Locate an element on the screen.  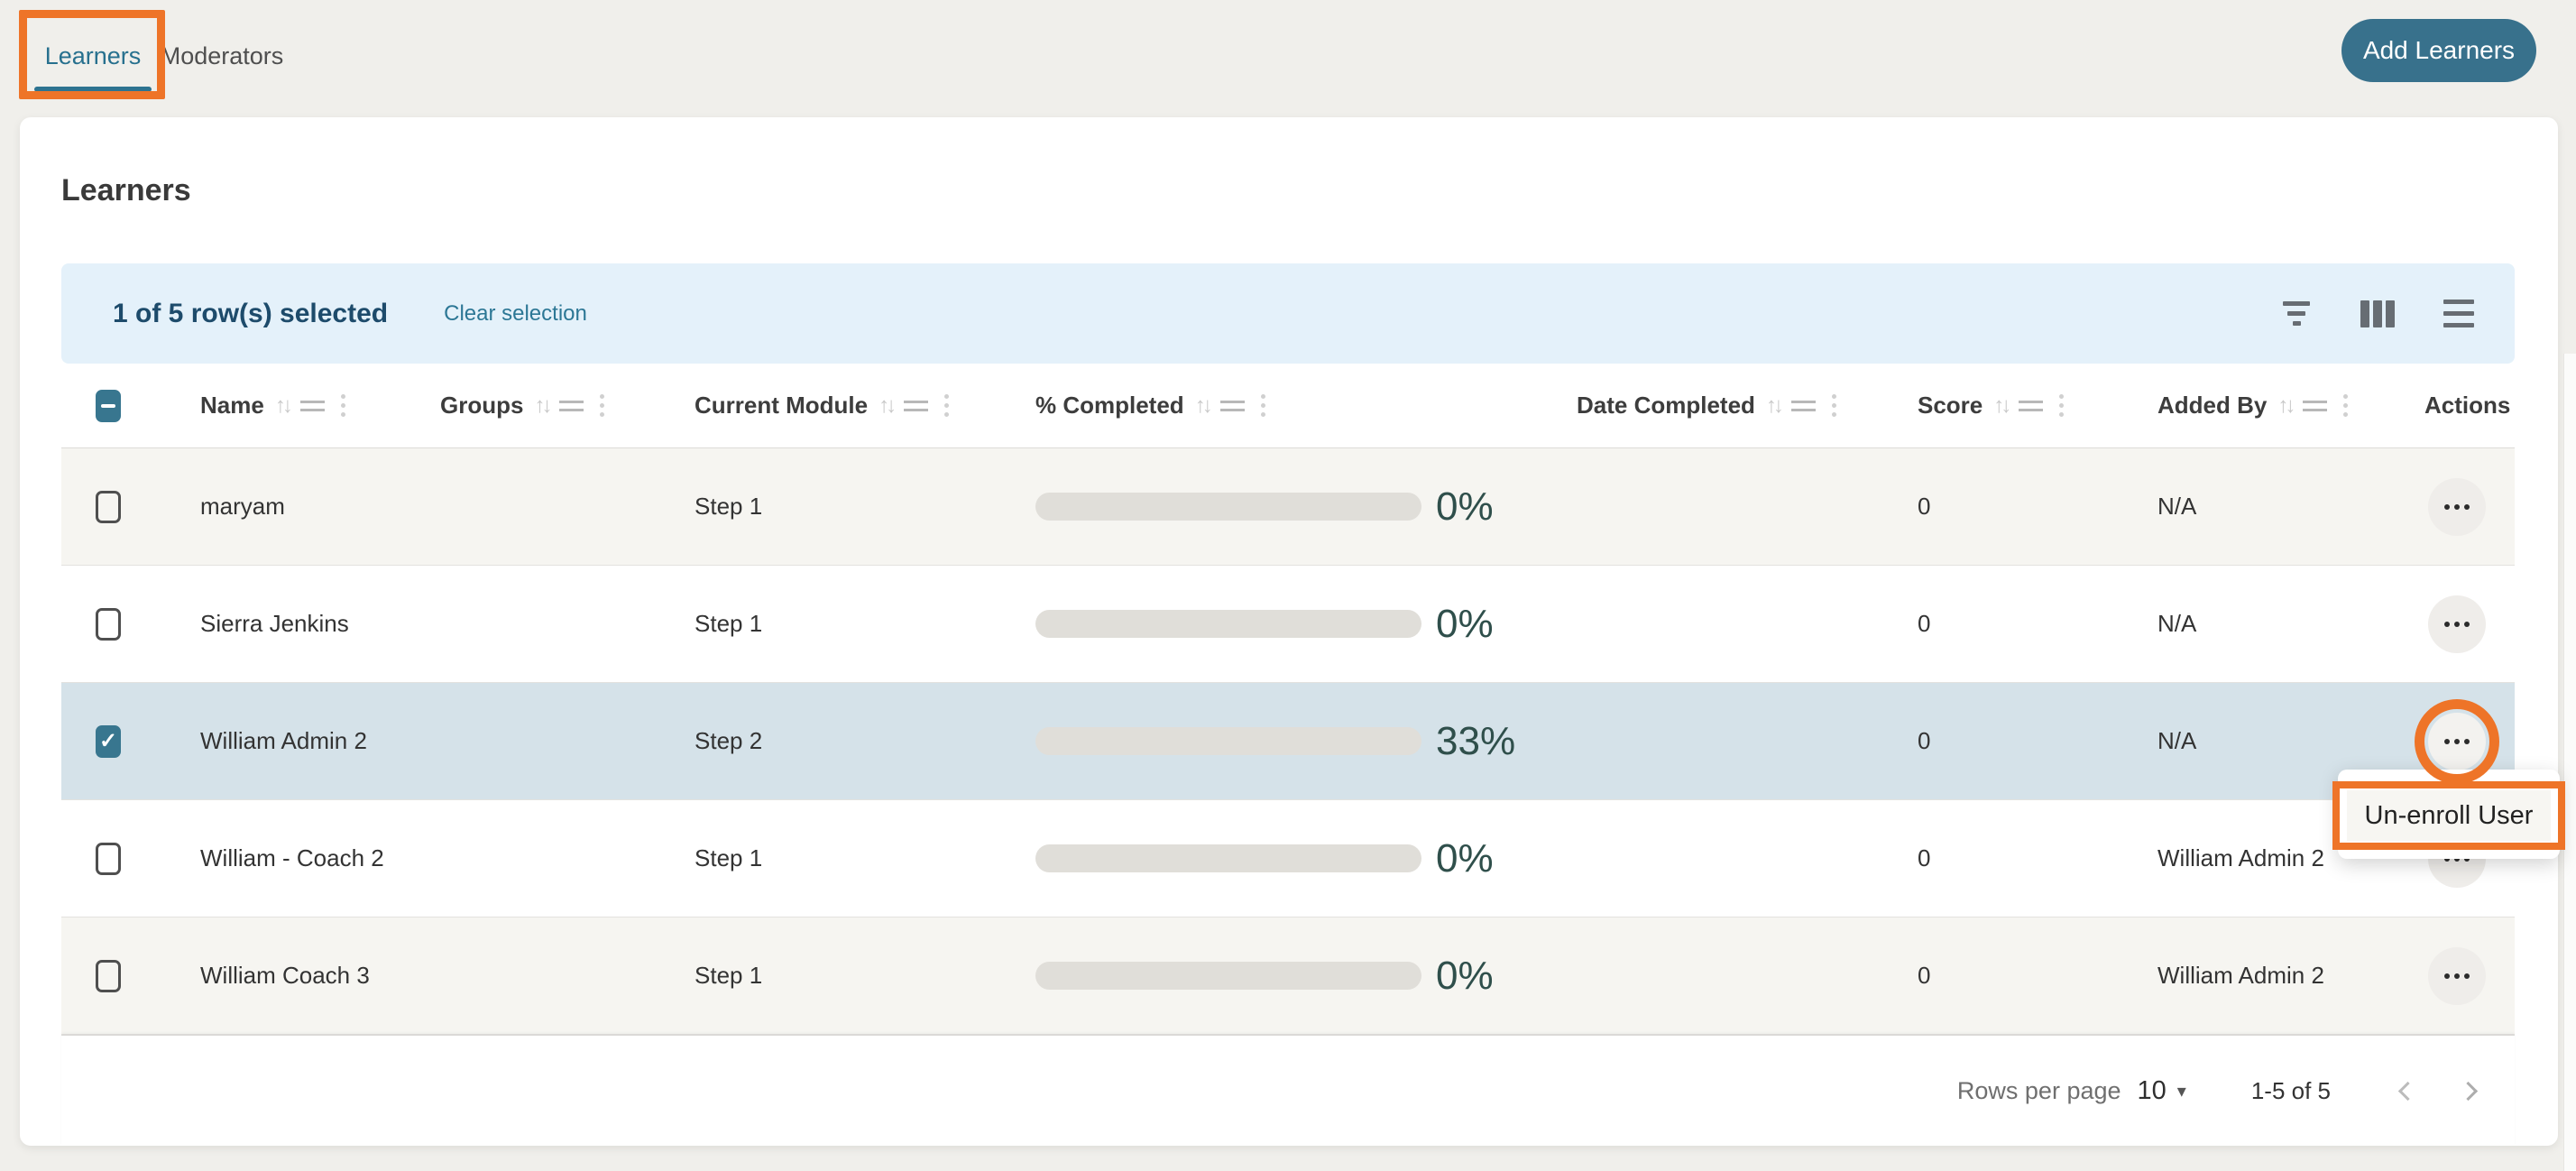
pagination-range: 1-5 of 5 is located at coordinates (2290, 1090).